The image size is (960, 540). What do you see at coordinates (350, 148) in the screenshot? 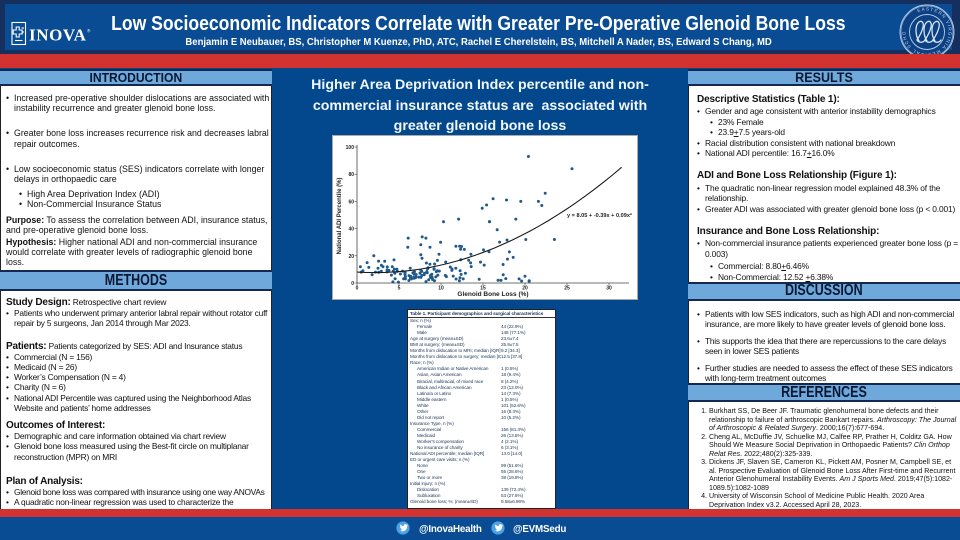
I see `svg-text: 100` at bounding box center [350, 148].